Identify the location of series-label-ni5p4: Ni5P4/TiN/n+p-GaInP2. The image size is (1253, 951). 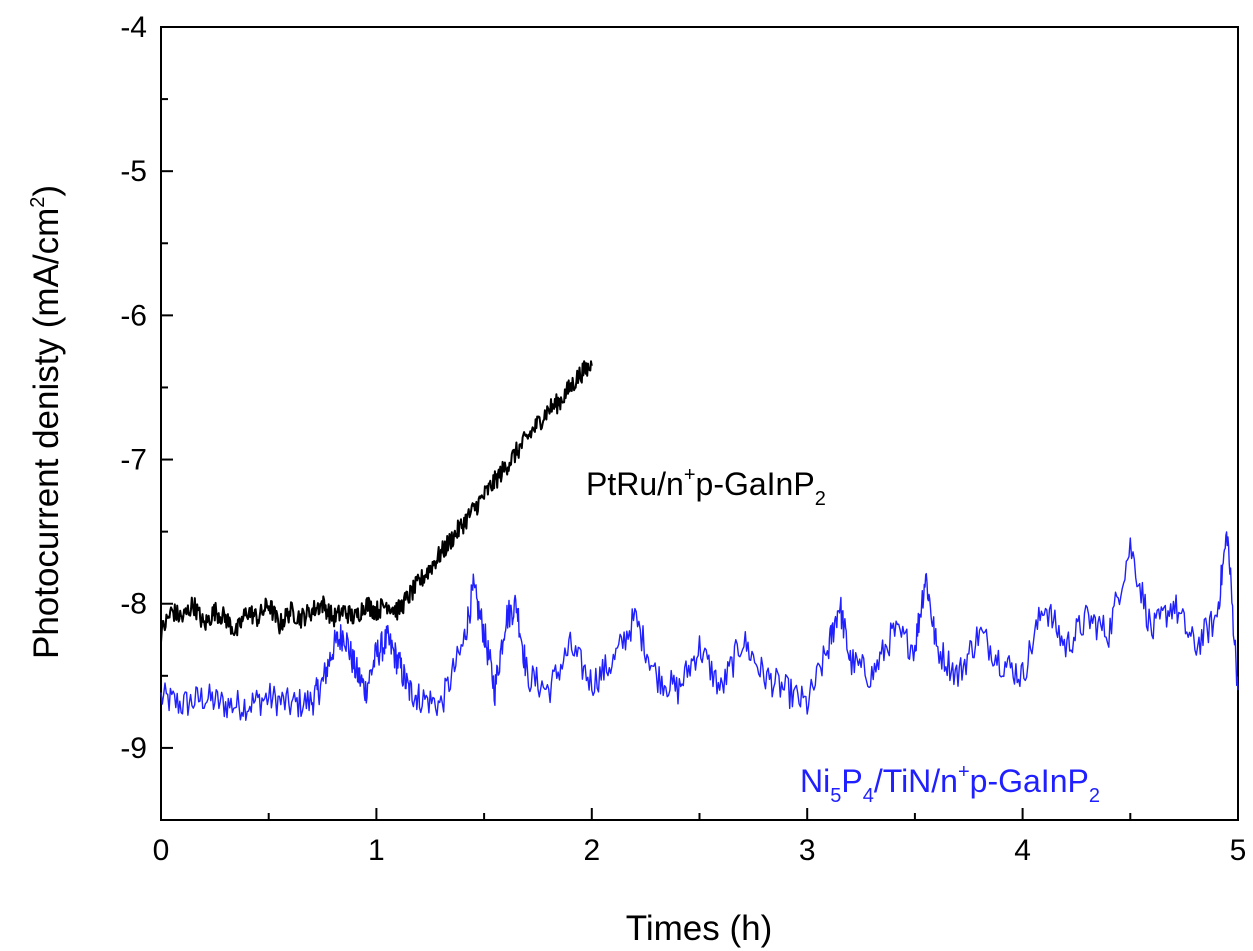
(950, 784).